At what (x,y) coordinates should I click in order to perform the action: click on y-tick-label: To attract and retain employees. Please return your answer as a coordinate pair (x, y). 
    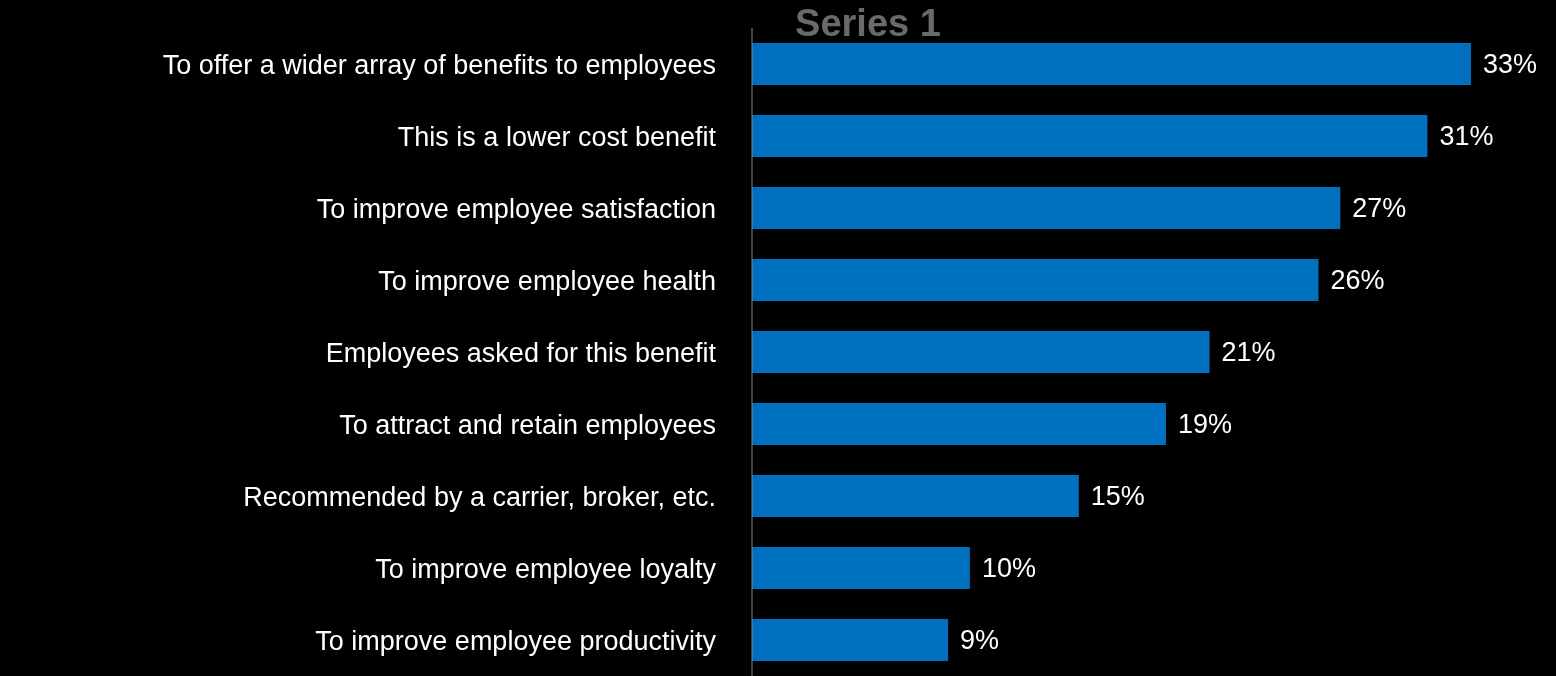
    Looking at the image, I should click on (527, 424).